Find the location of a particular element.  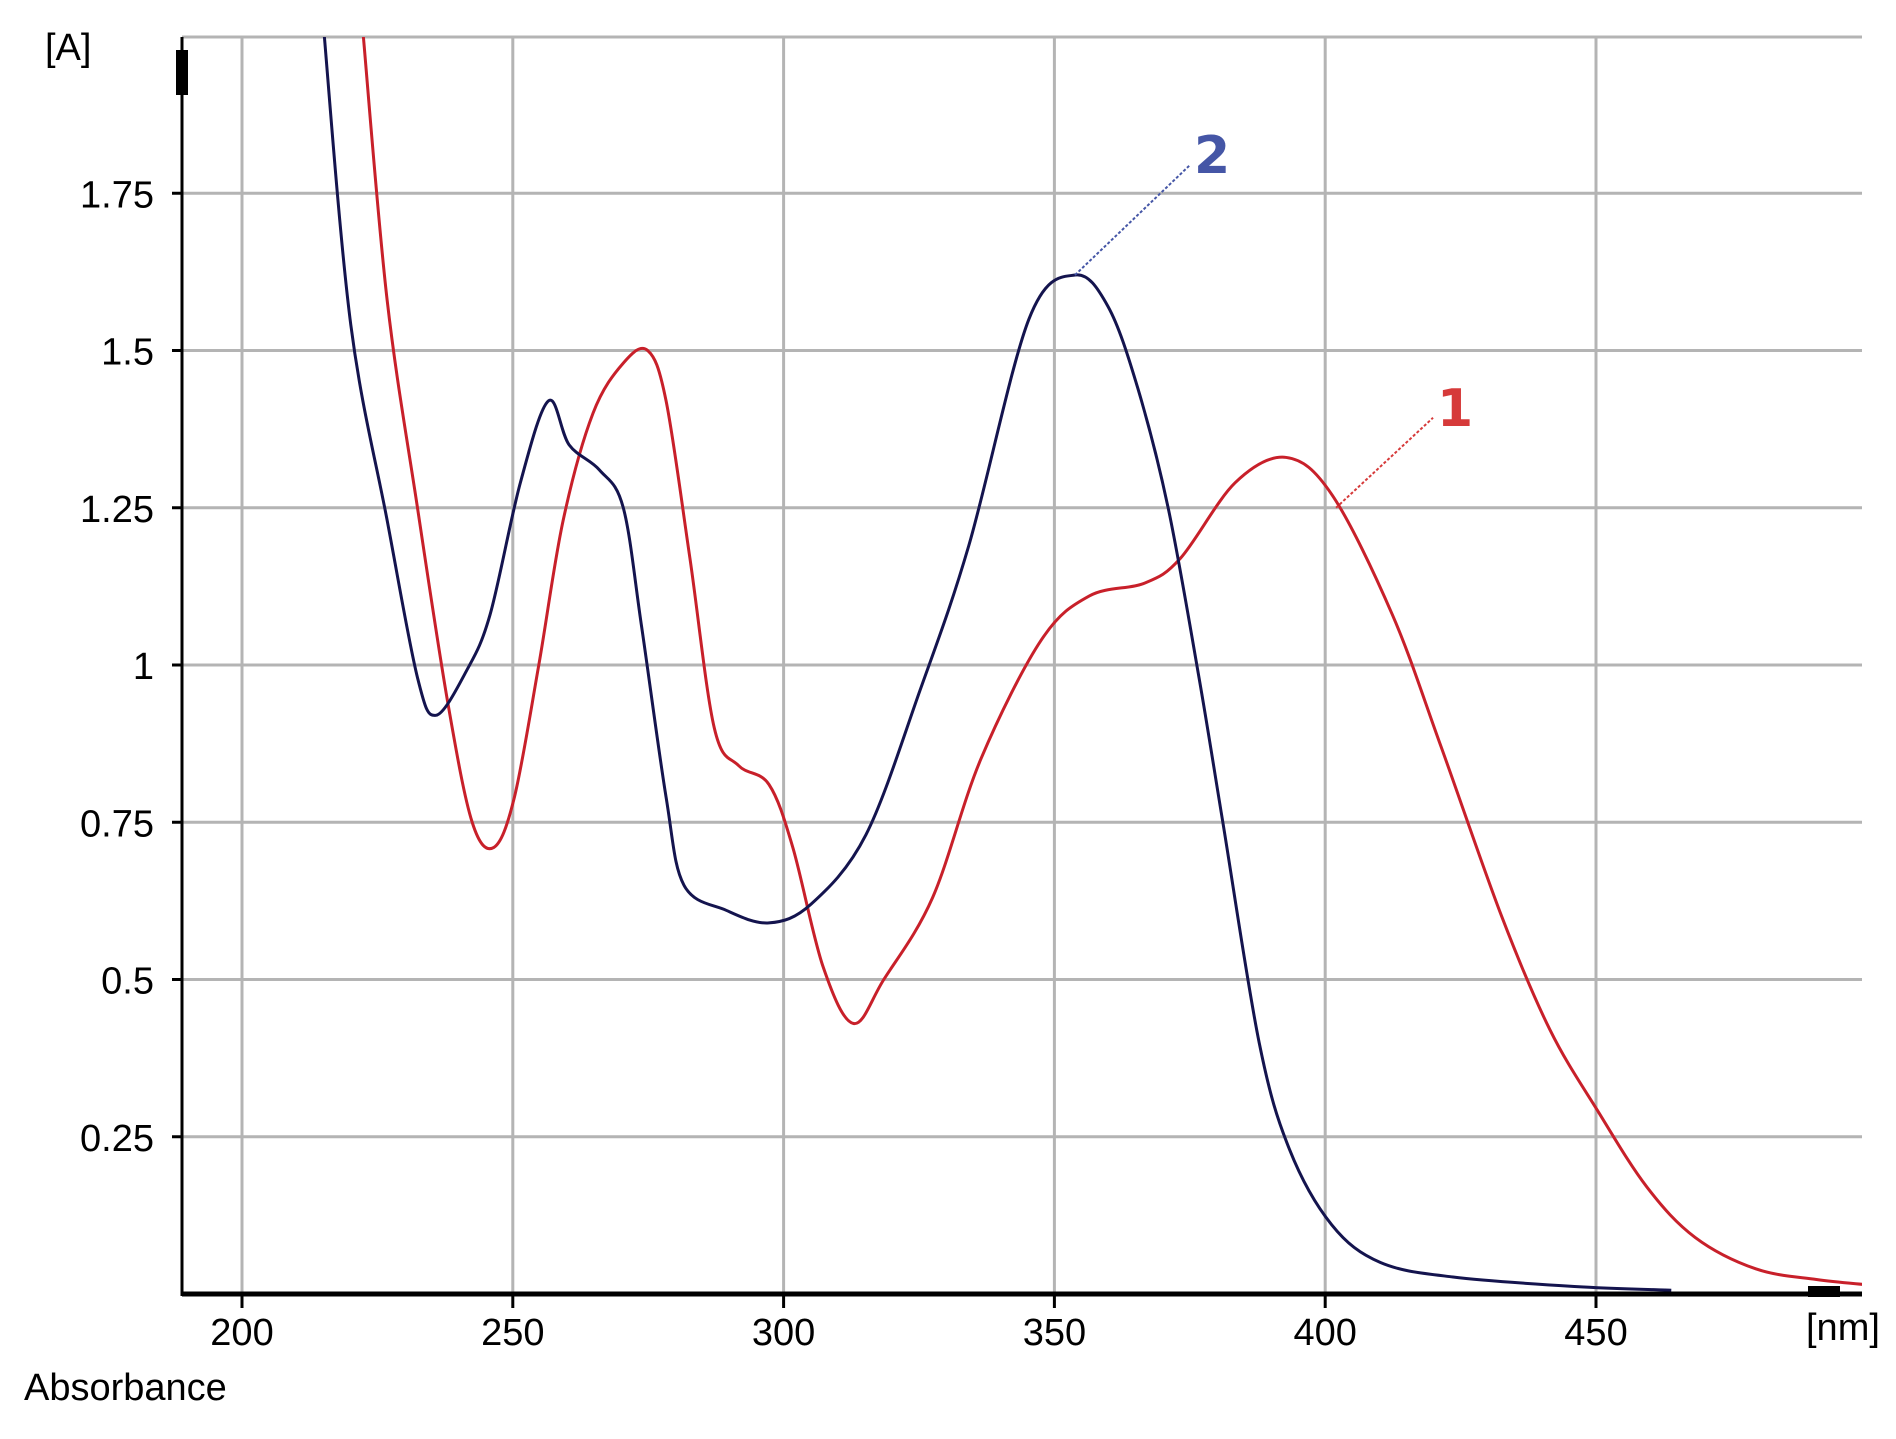

y-tick-label: 1.75 is located at coordinates (117, 195).